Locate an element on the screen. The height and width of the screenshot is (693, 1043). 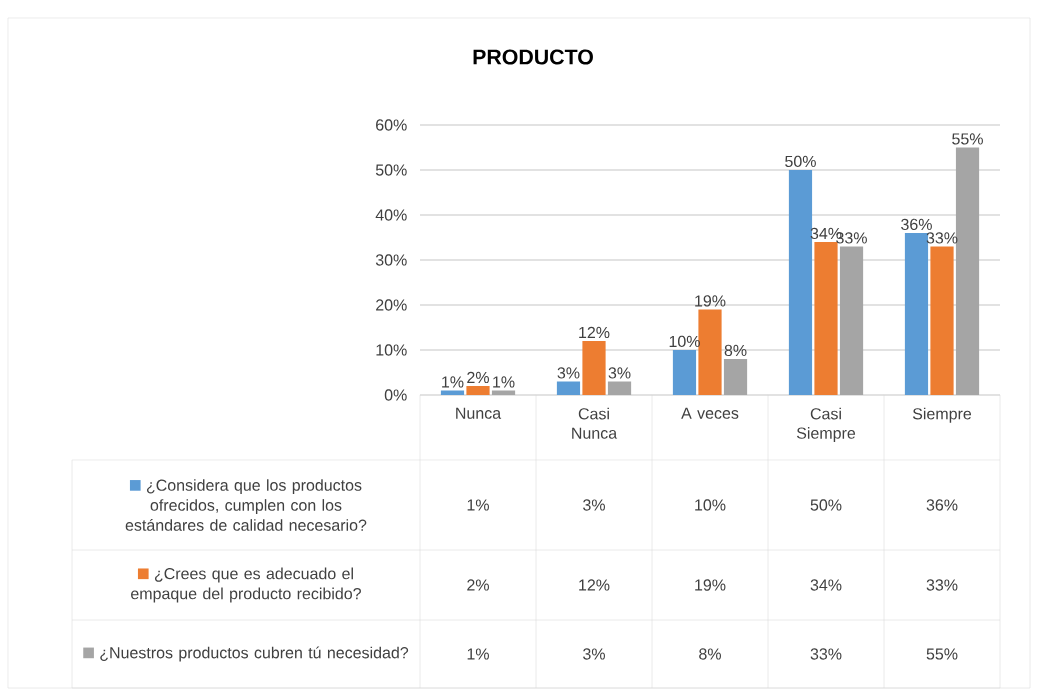
text: 50% is located at coordinates (800, 161).